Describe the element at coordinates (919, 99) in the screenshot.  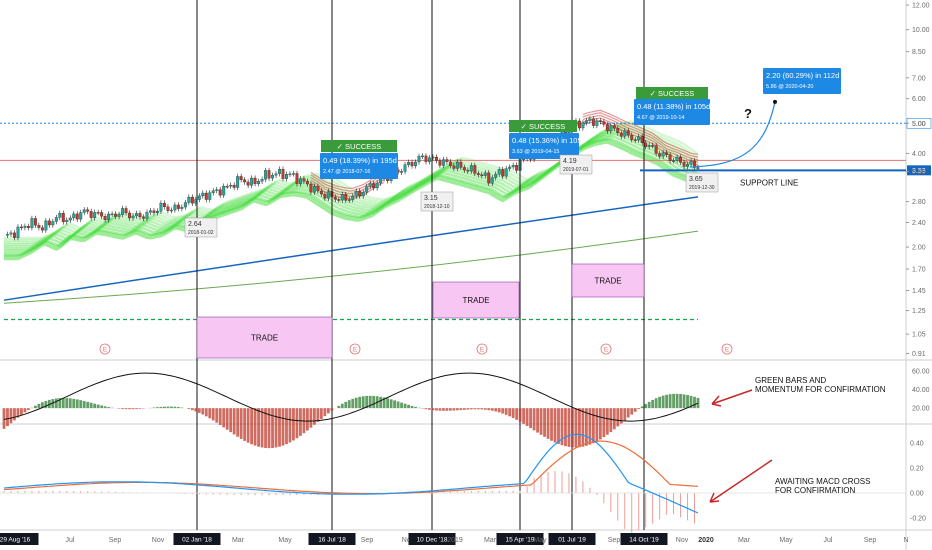
I see `y-tick-label: 6.00` at that location.